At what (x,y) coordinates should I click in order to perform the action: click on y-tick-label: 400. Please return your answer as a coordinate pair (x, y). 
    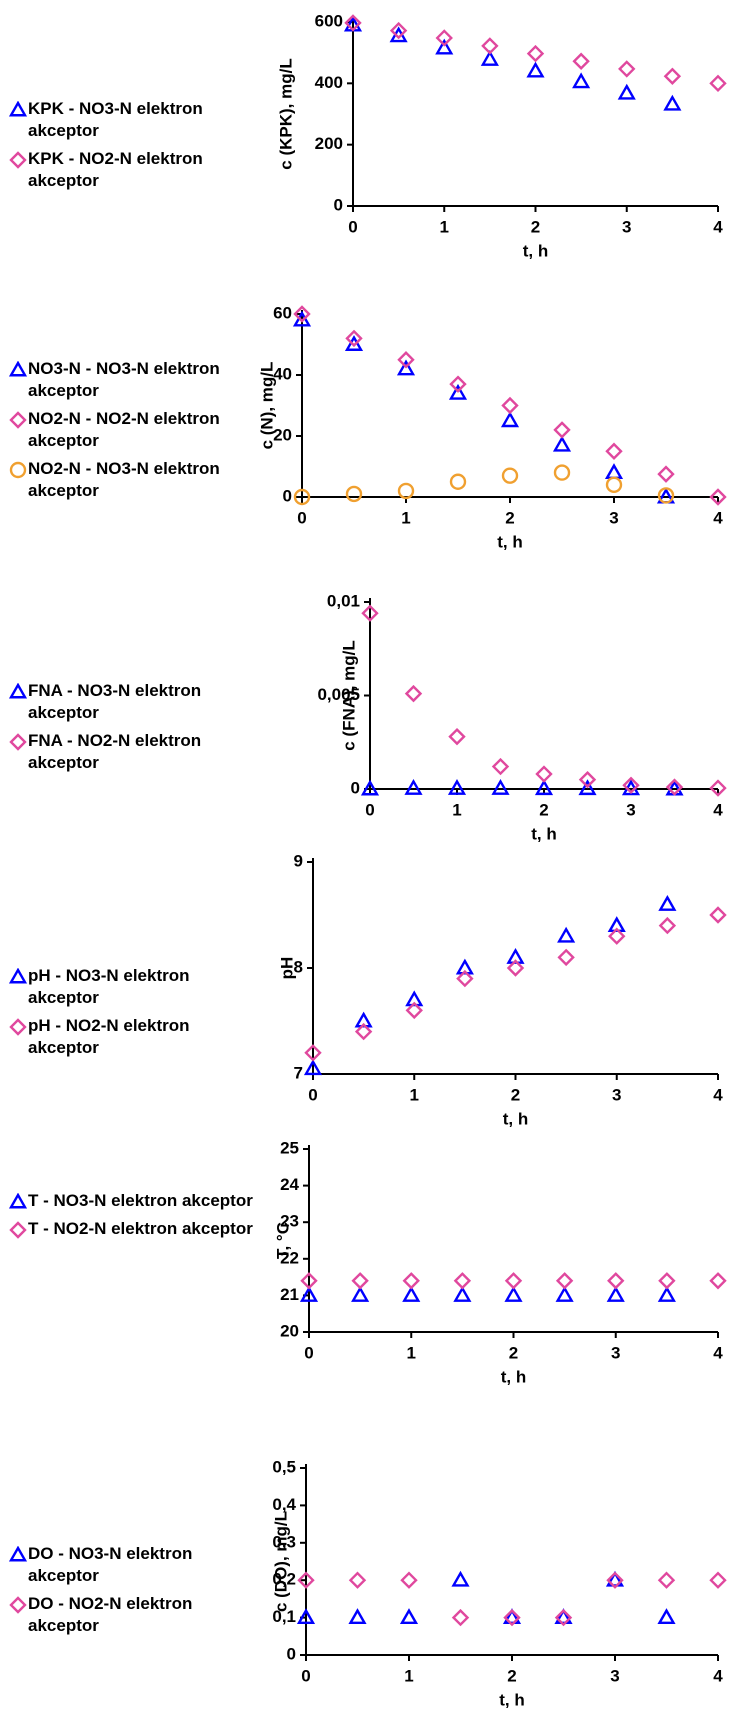
    Looking at the image, I should click on (329, 82).